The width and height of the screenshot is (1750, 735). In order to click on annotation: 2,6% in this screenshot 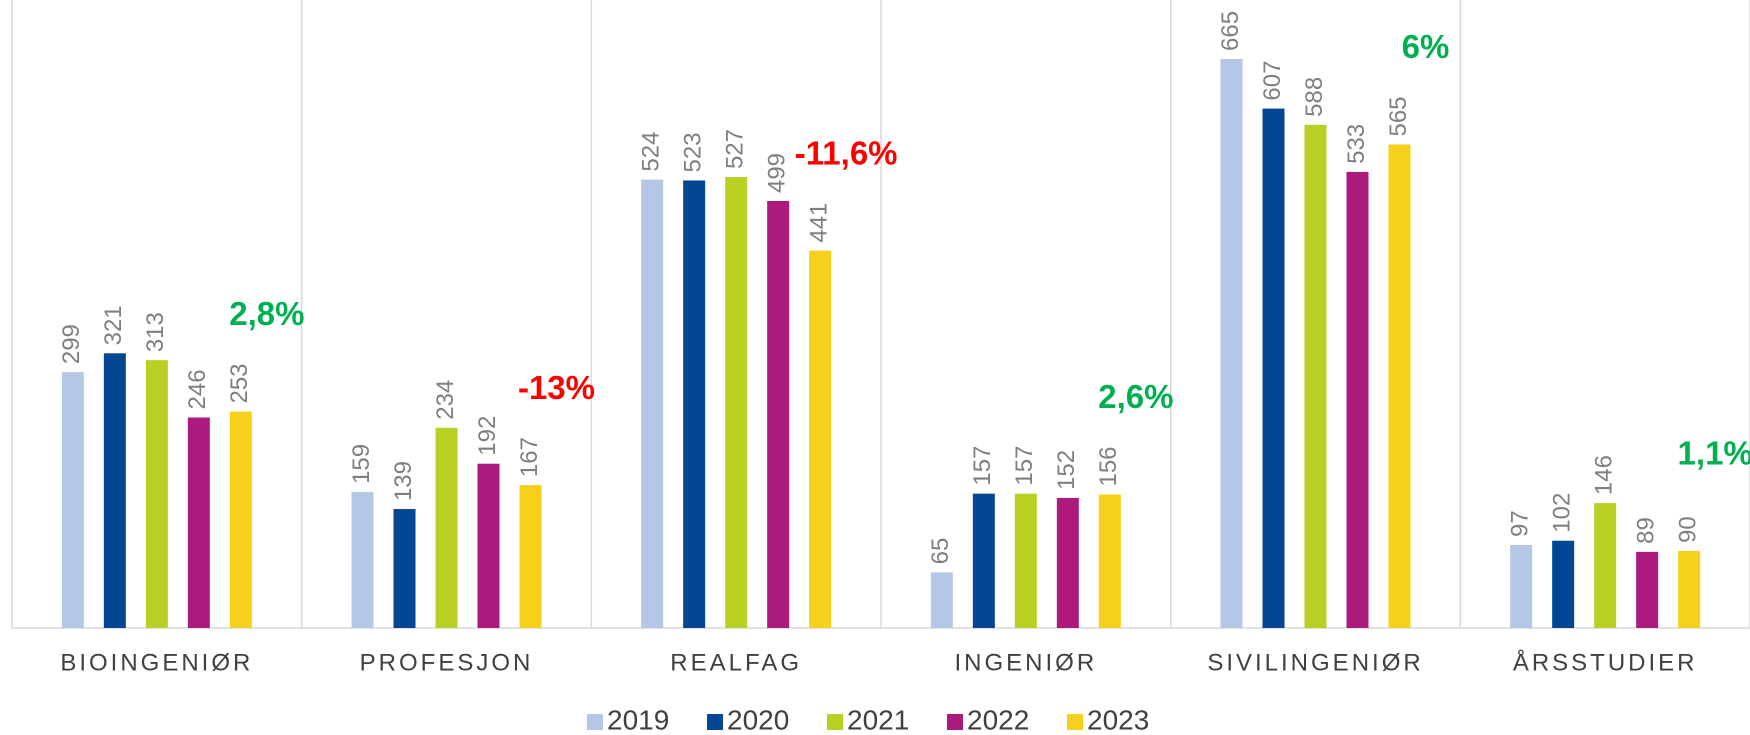, I will do `click(1135, 396)`.